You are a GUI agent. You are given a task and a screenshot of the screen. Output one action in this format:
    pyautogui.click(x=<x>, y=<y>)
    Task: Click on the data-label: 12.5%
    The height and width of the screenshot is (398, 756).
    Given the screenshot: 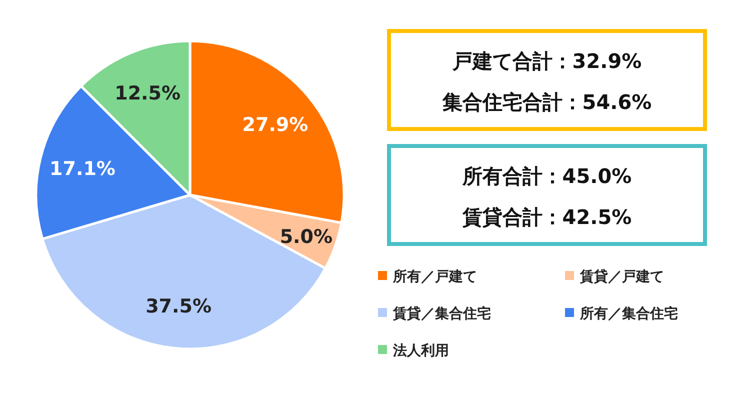 What is the action you would take?
    pyautogui.click(x=147, y=93)
    